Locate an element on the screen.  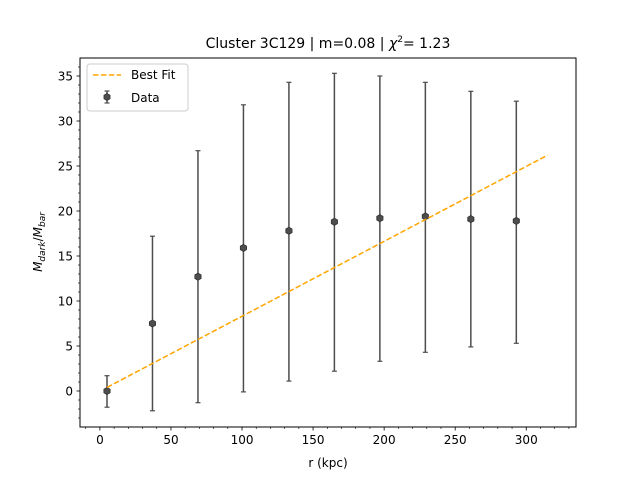
x-axis-label: r (kpc) is located at coordinates (327, 463).